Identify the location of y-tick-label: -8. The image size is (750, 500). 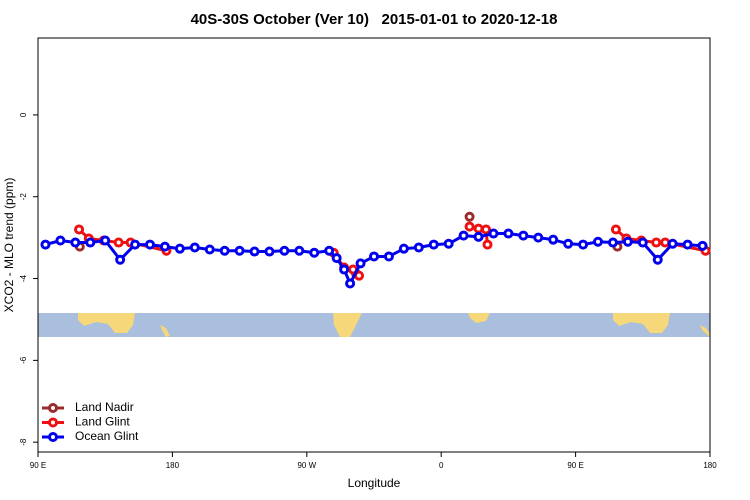
(23, 442).